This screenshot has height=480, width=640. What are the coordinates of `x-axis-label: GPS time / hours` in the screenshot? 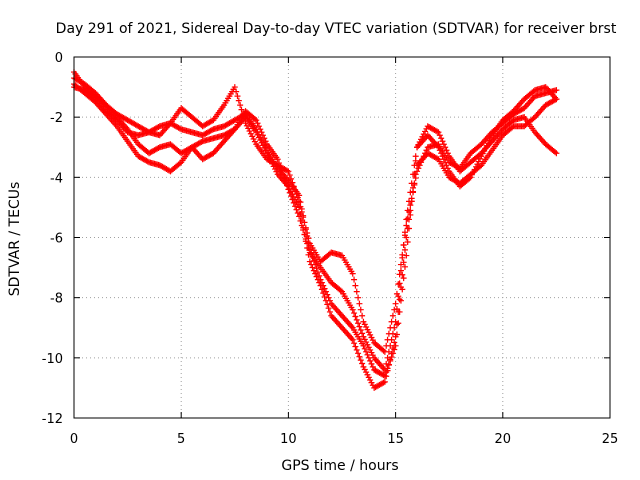 It's located at (339, 466).